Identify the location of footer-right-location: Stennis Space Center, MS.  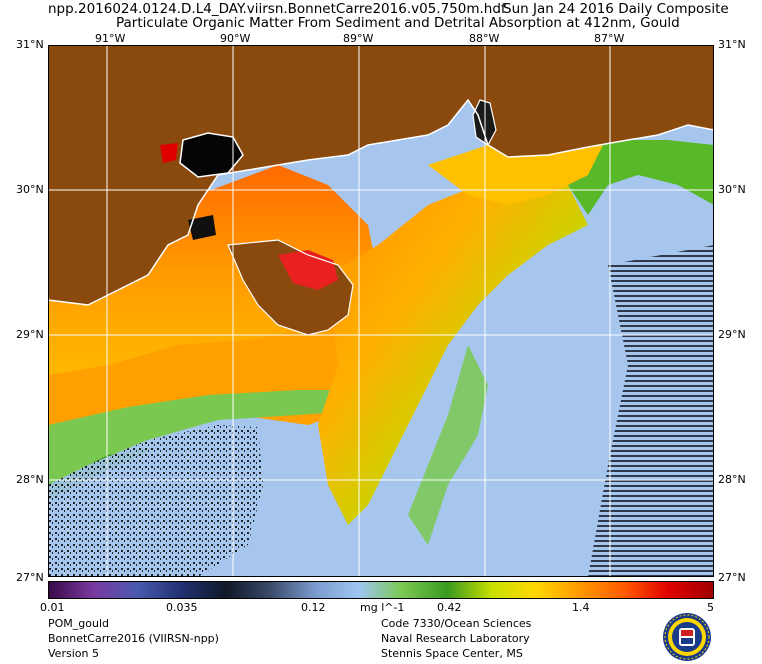
(452, 653).